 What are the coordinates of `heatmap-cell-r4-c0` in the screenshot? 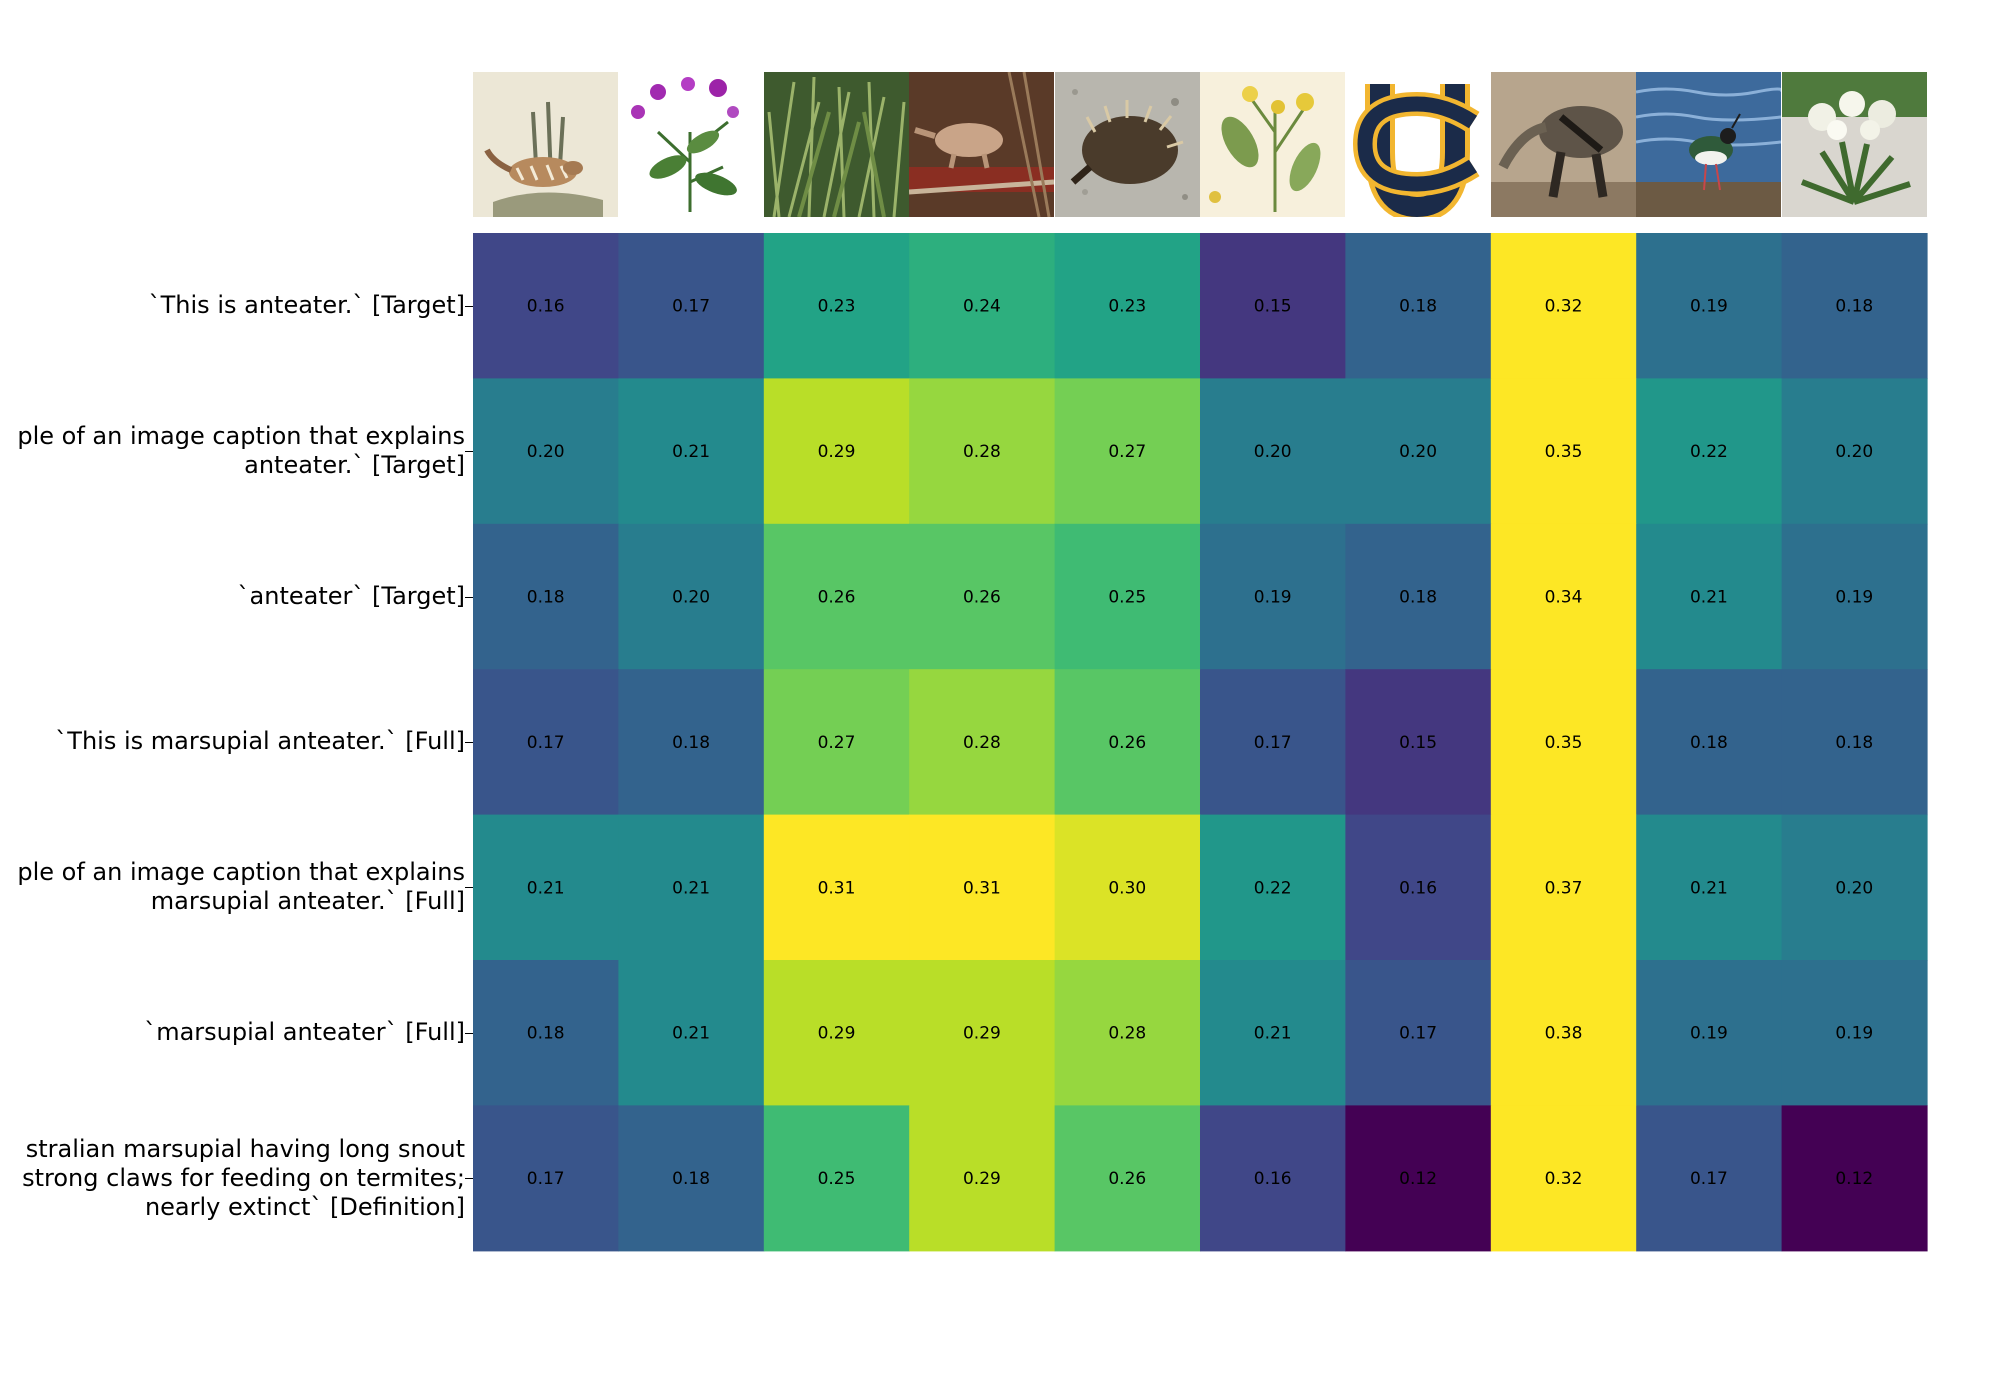 It's located at (546, 887).